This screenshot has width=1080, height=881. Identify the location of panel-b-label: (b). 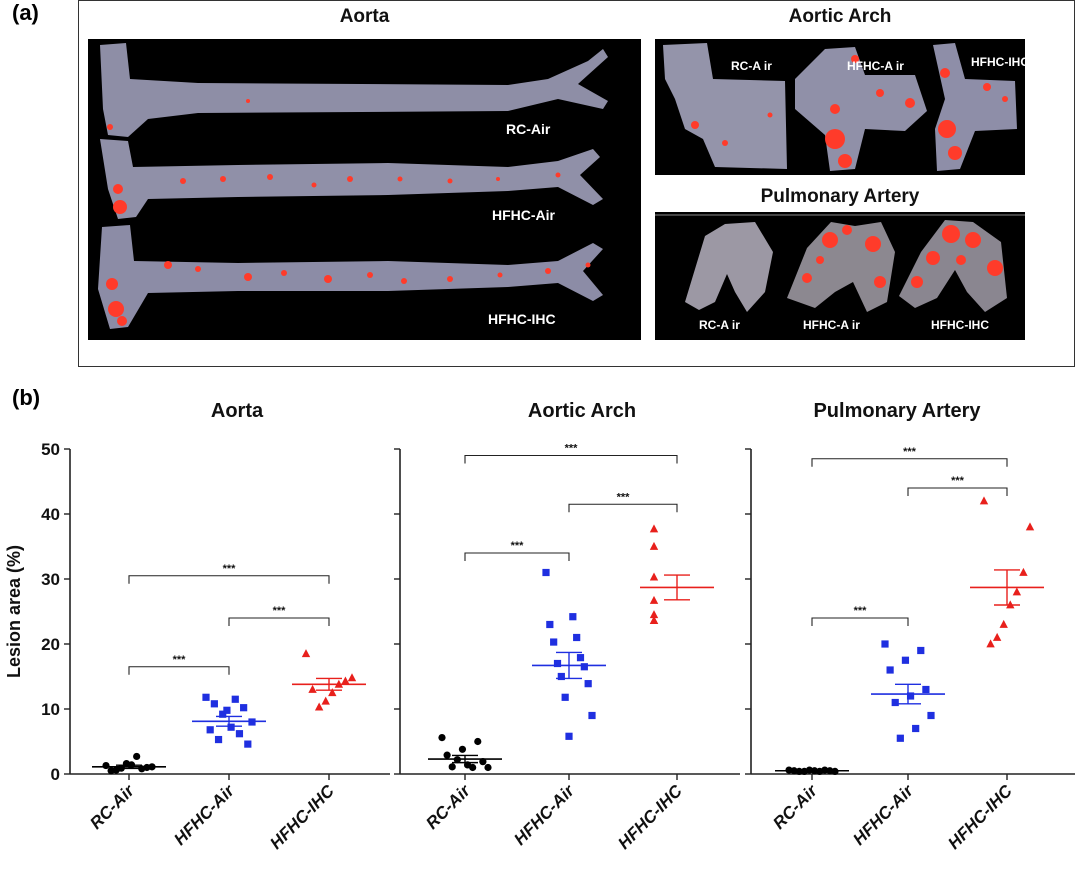
(26, 397).